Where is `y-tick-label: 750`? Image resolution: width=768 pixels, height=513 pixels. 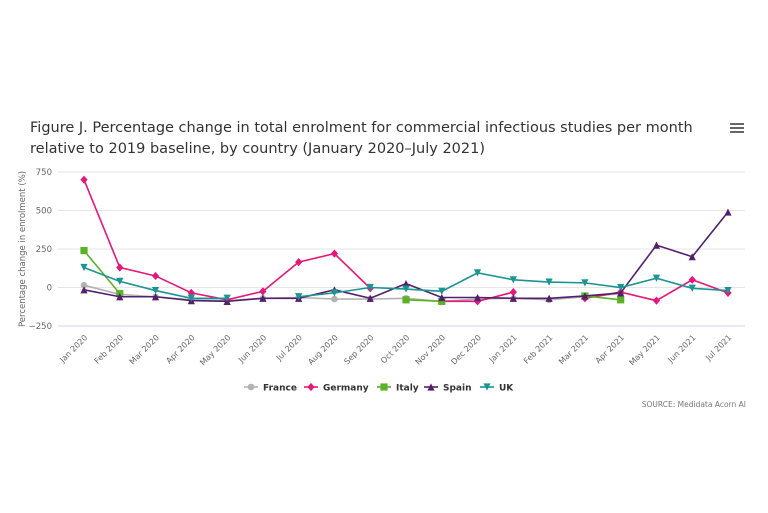 y-tick-label: 750 is located at coordinates (44, 173).